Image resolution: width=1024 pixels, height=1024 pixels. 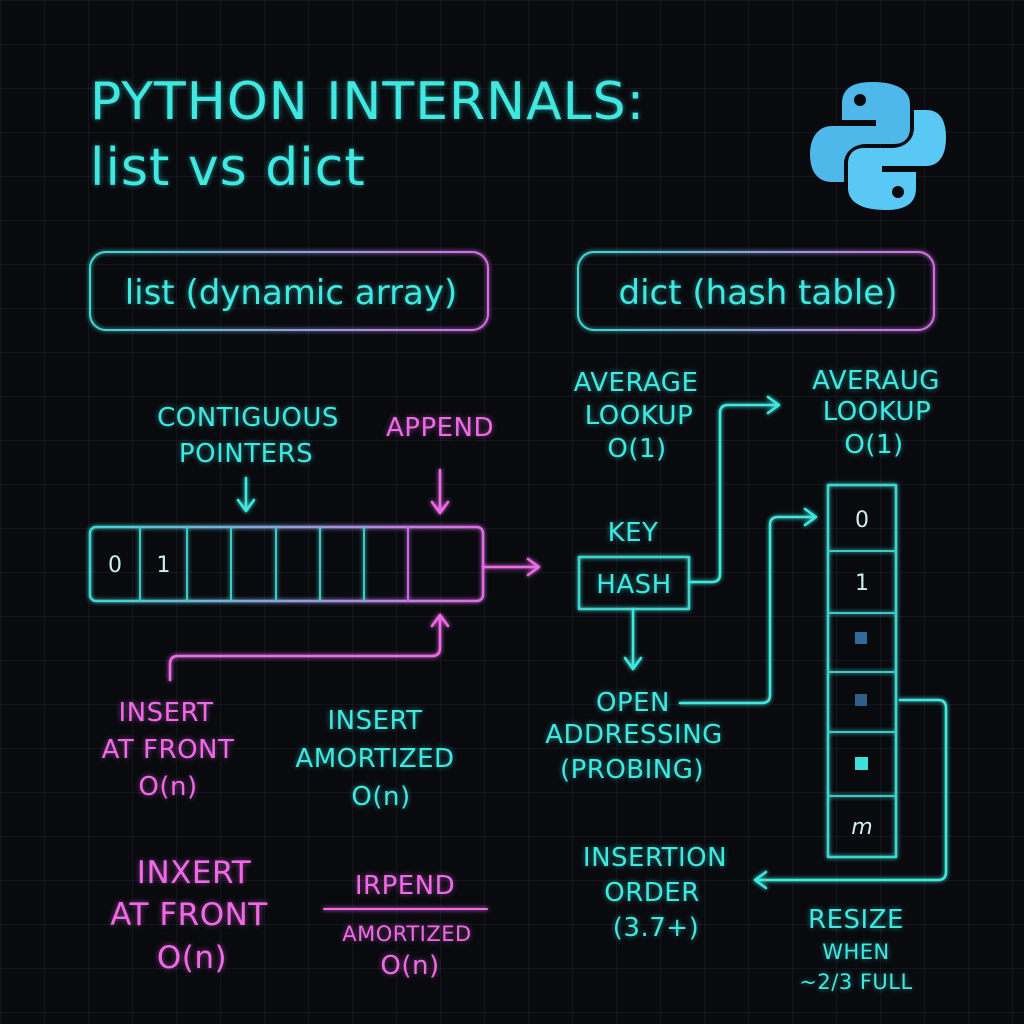 What do you see at coordinates (375, 759) in the screenshot?
I see `insert-amortized-line-2: AMORTIZED` at bounding box center [375, 759].